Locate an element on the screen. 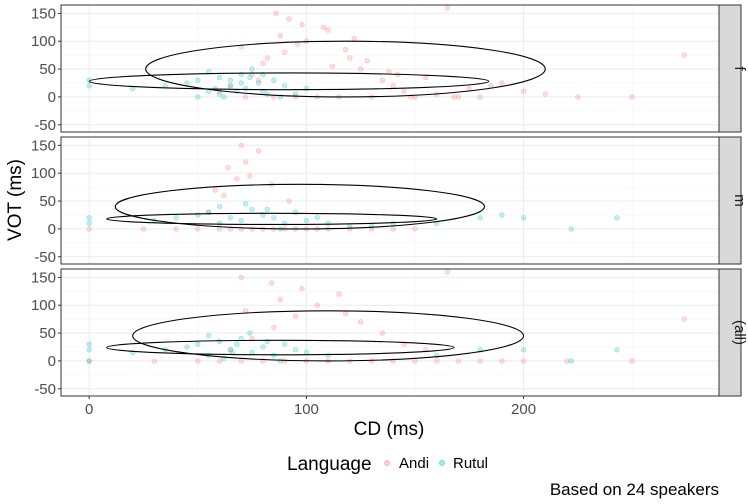 This screenshot has width=748, height=504. x-tick-label: 0 is located at coordinates (89, 409).